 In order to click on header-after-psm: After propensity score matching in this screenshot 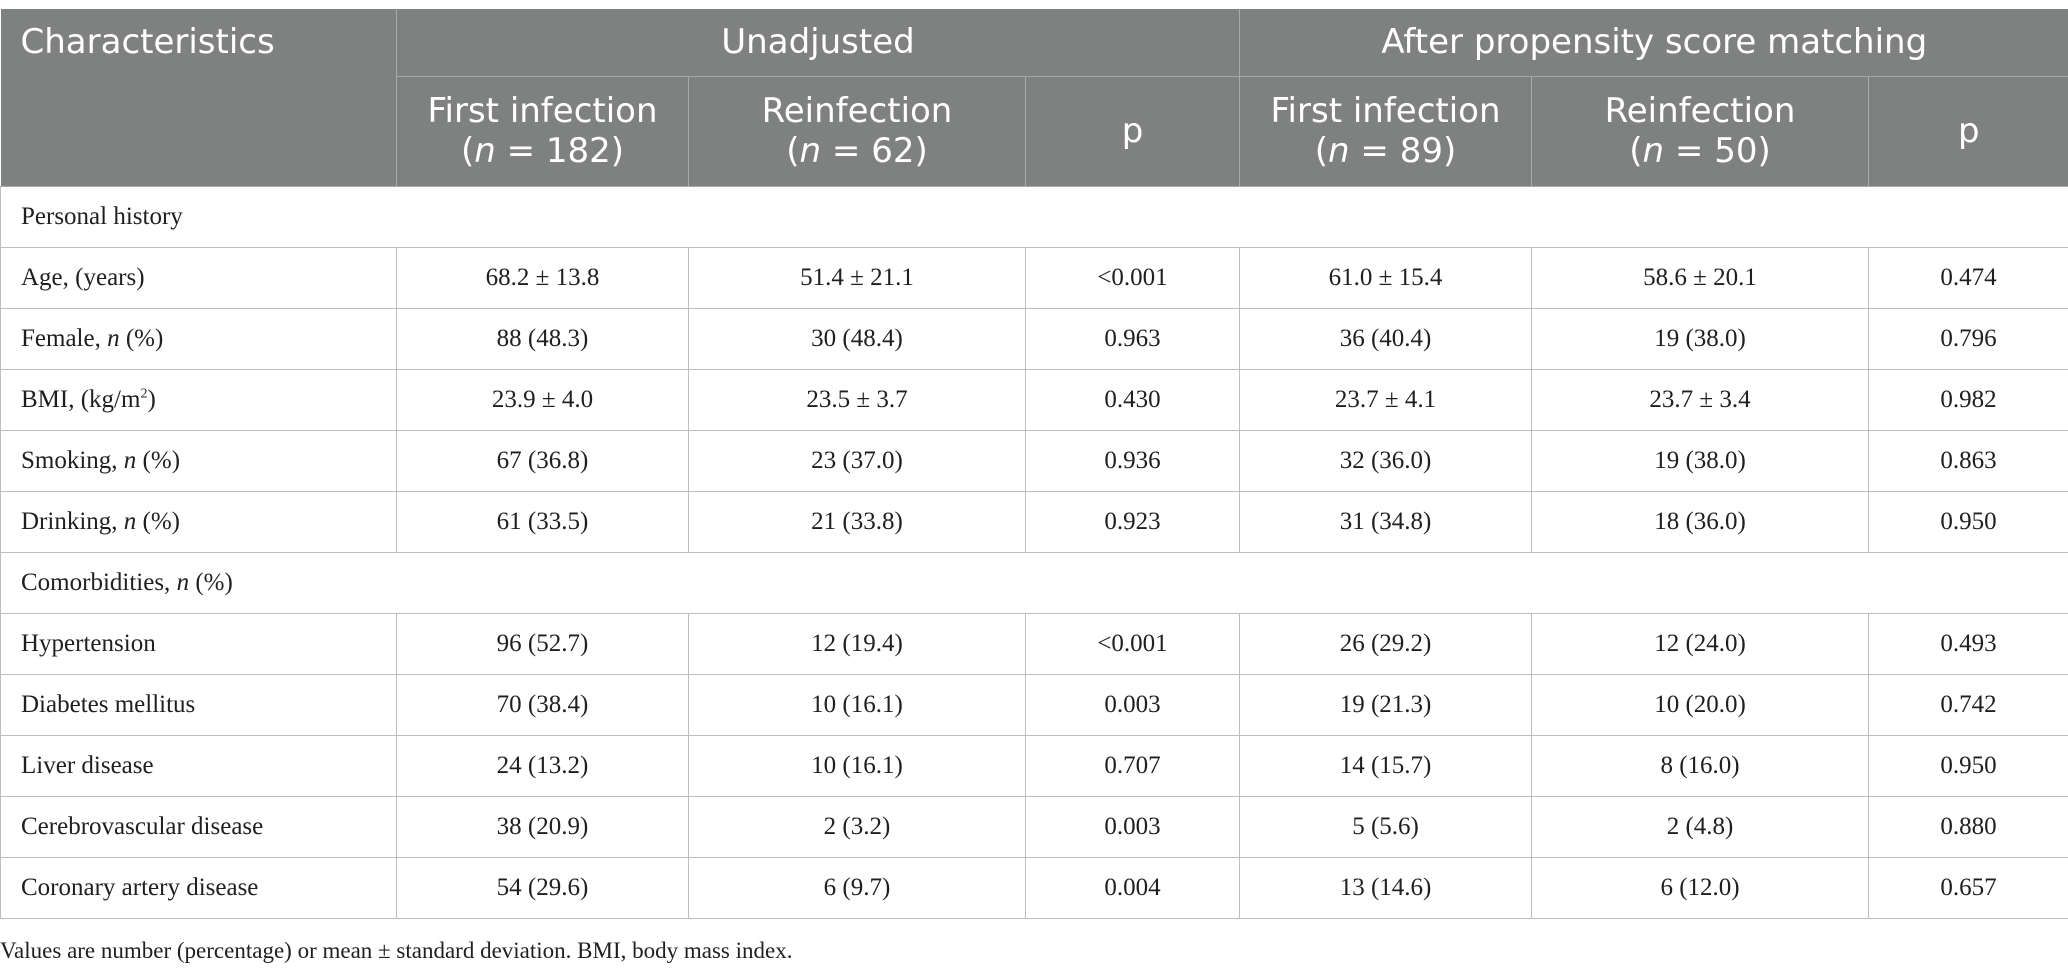, I will do `click(1653, 43)`.